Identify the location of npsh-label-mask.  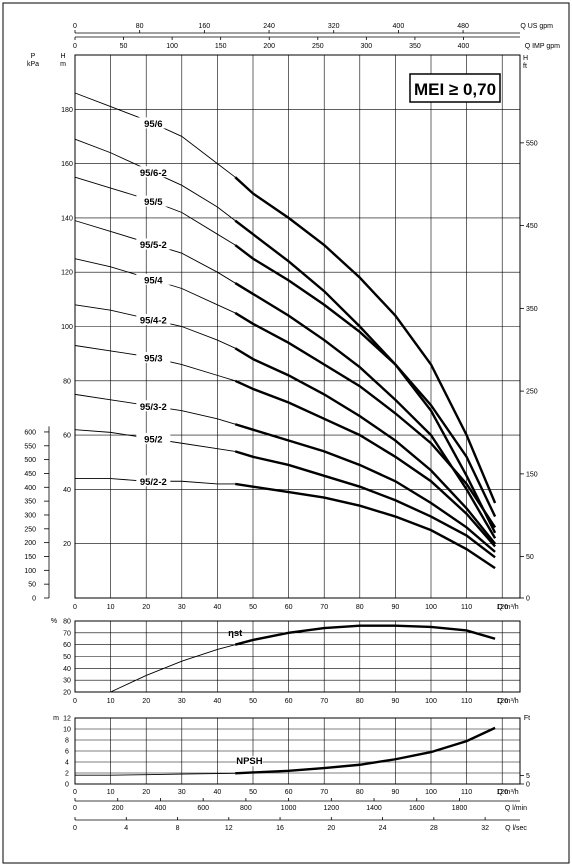
(249, 761).